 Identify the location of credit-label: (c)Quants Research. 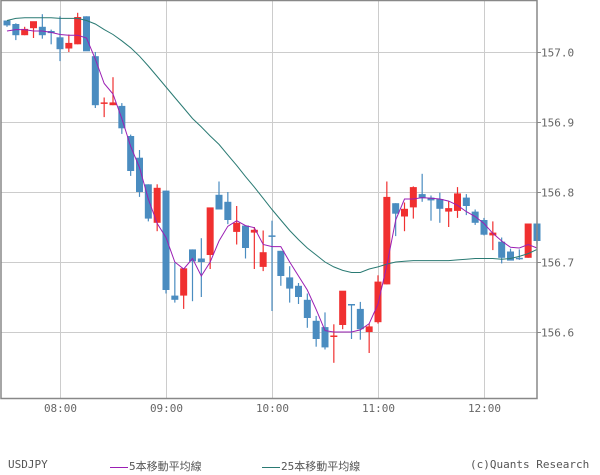
(529, 464).